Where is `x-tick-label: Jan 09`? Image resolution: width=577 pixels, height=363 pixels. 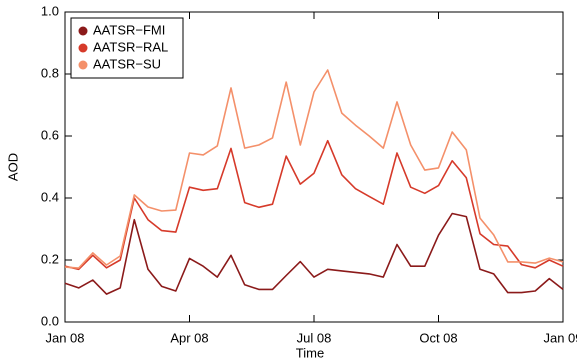 x-tick-label: Jan 09 is located at coordinates (560, 337).